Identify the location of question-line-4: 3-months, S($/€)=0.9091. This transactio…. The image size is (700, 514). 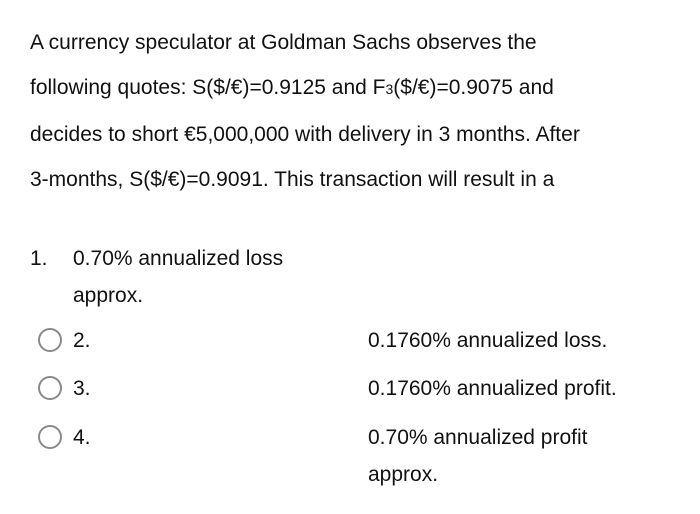
(292, 179).